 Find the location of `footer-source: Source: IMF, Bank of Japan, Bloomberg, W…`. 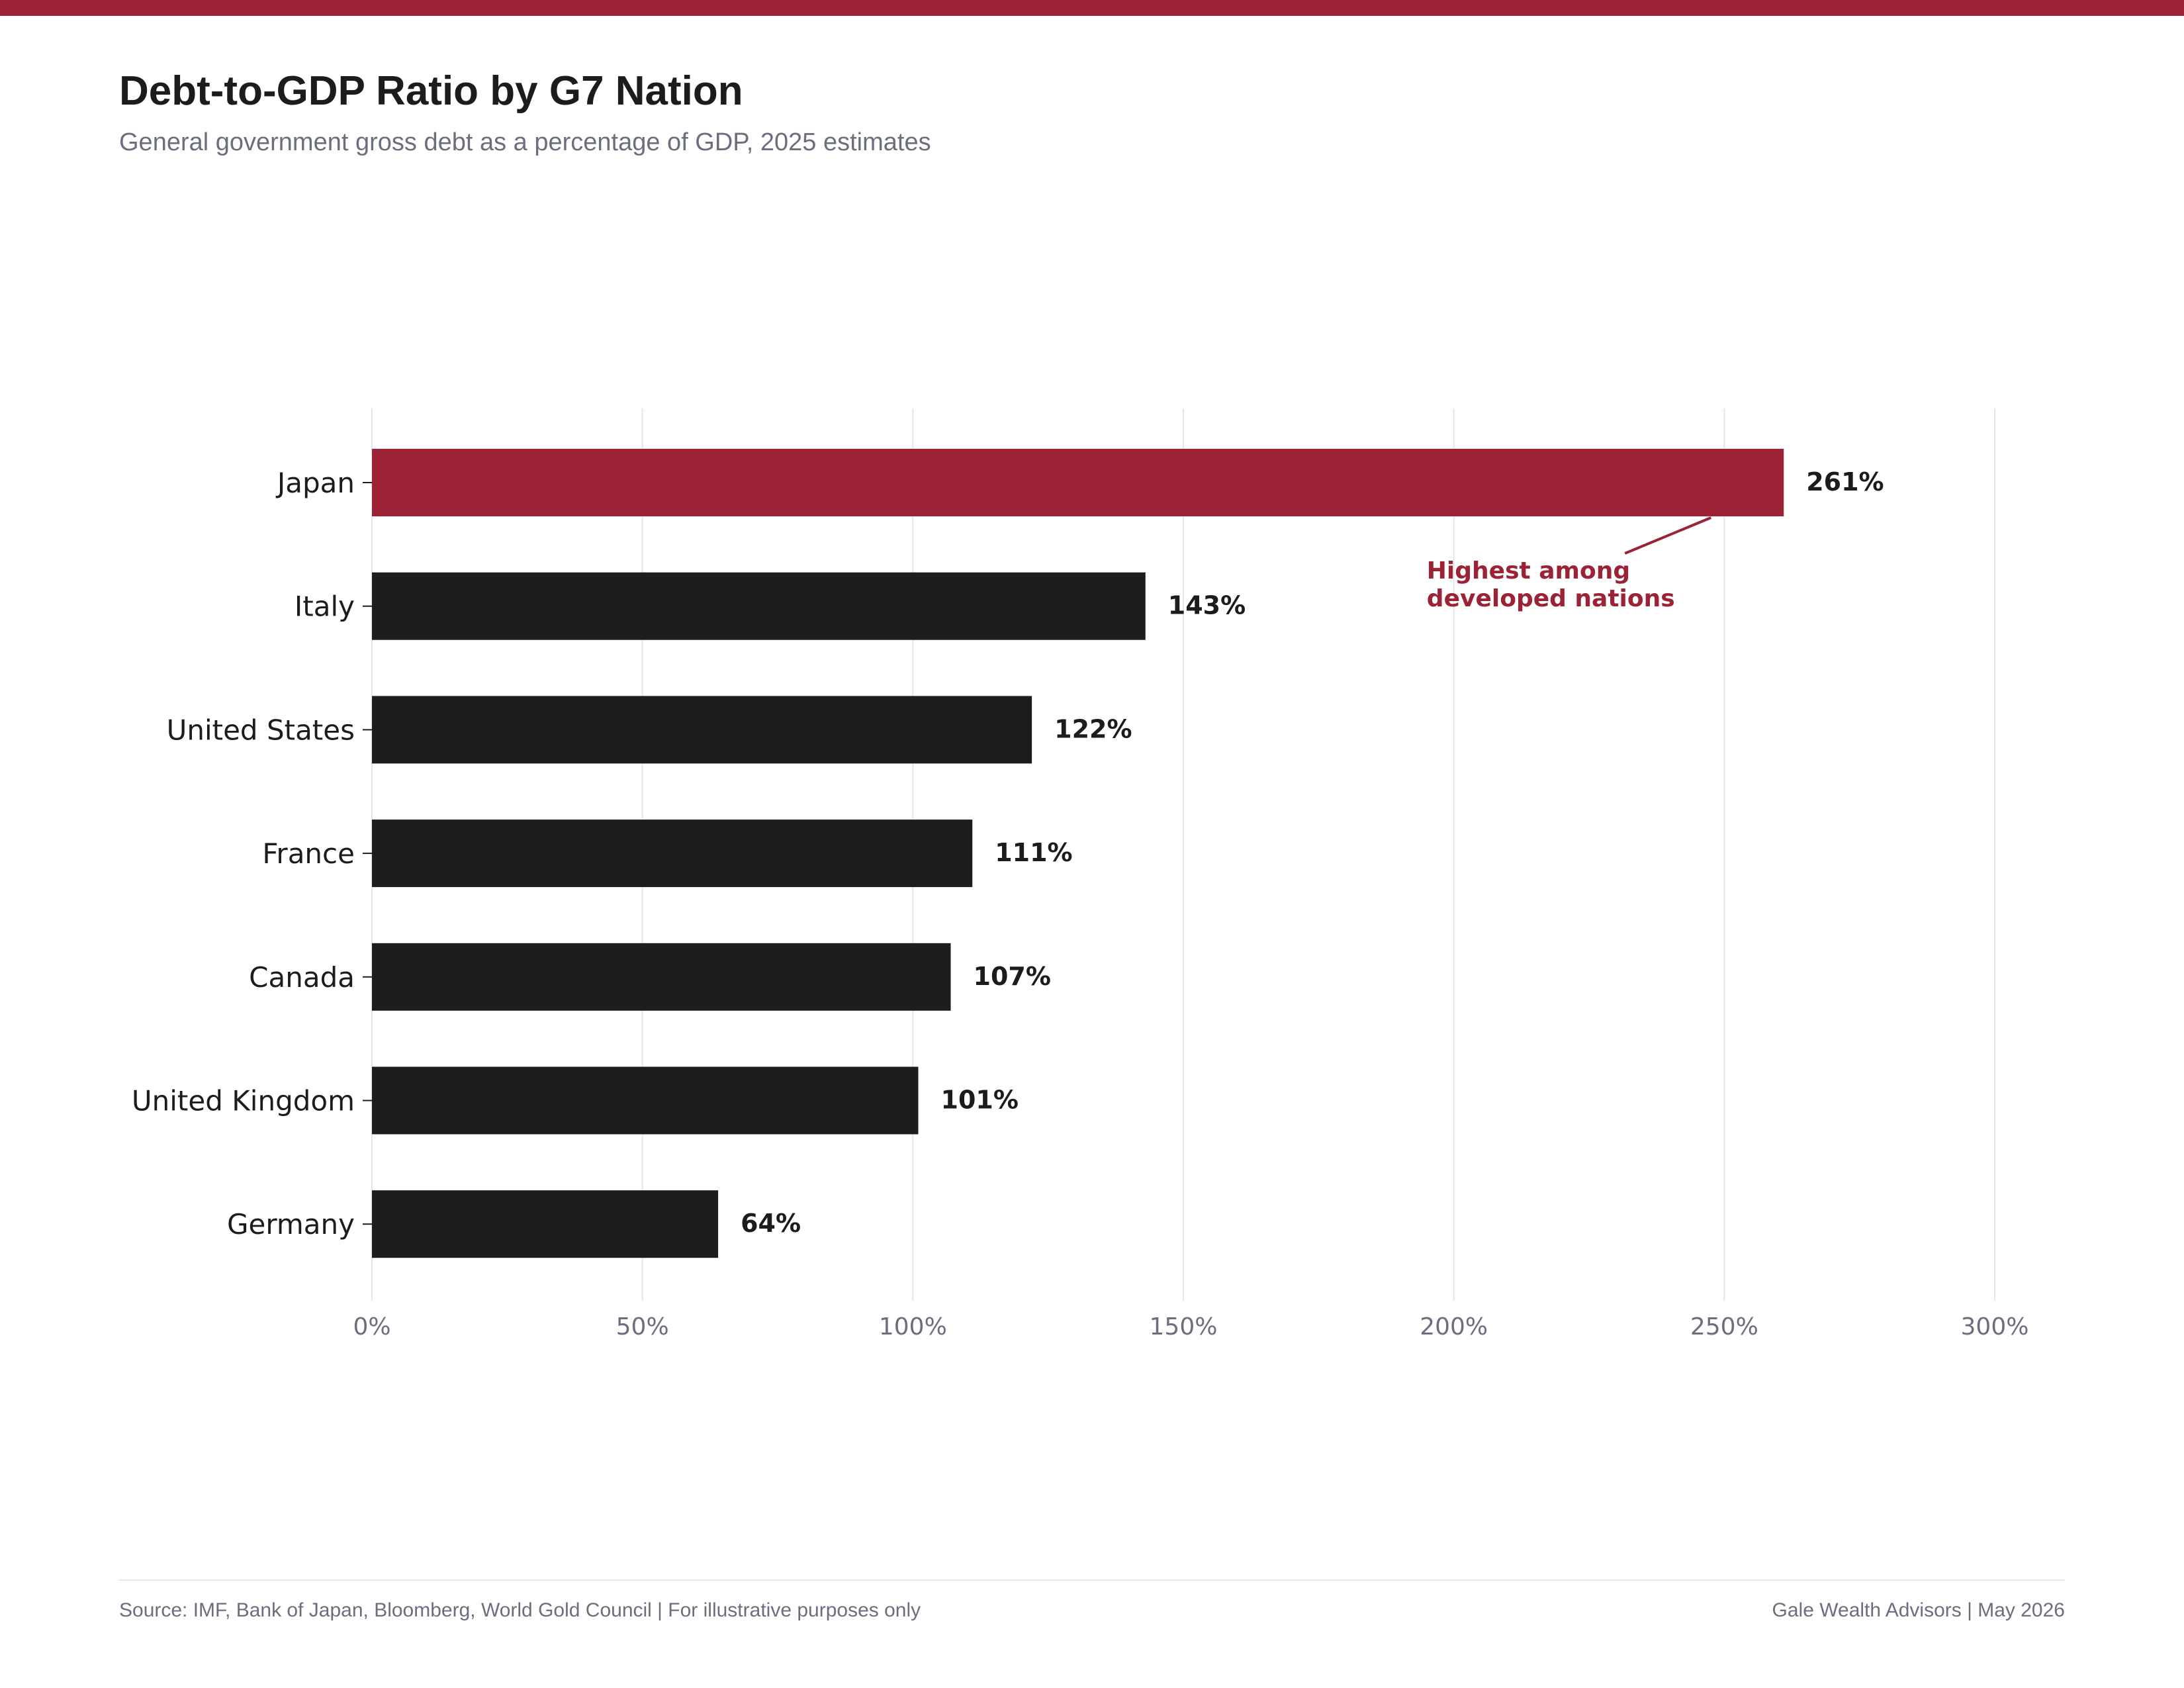

footer-source: Source: IMF, Bank of Japan, Bloomberg, W… is located at coordinates (520, 1610).